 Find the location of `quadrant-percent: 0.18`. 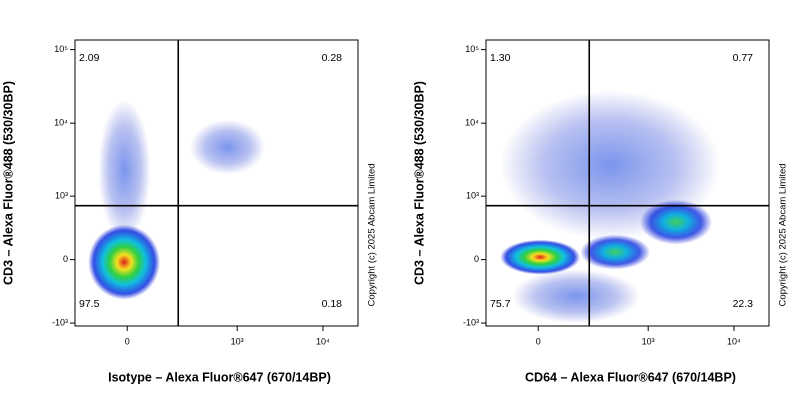

quadrant-percent: 0.18 is located at coordinates (332, 304).